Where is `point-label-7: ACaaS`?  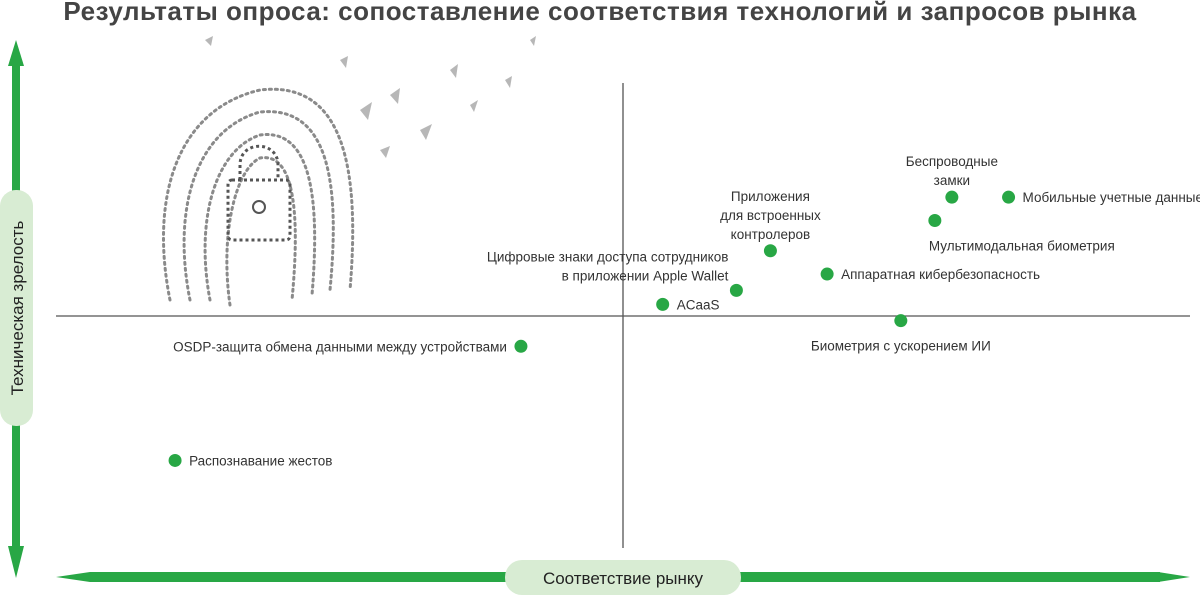
point-label-7: ACaaS is located at coordinates (698, 304).